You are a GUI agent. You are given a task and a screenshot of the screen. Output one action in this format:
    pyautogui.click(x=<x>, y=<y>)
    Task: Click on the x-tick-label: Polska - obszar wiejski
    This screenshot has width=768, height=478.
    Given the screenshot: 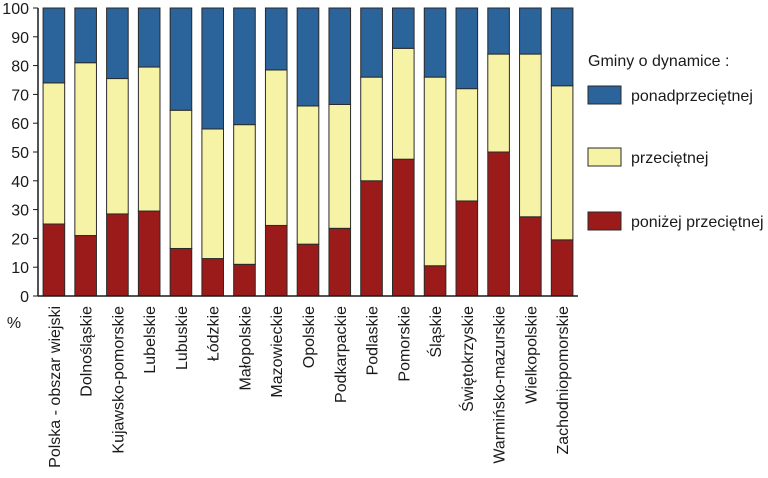 What is the action you would take?
    pyautogui.click(x=55, y=387)
    